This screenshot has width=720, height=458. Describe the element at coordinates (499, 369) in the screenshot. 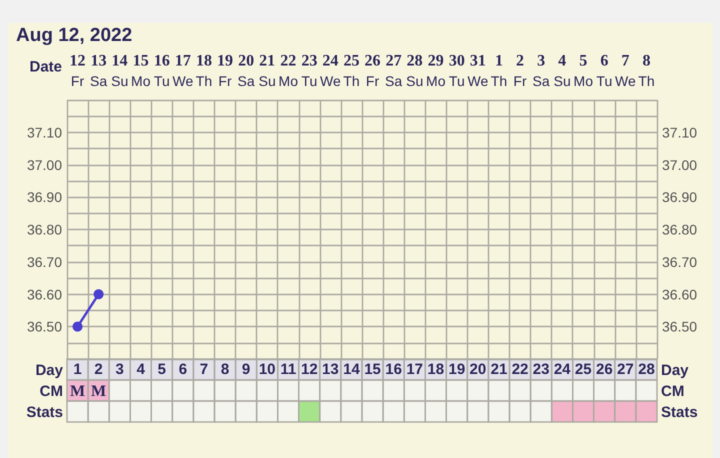

I see `x-tick-label: 21` at that location.